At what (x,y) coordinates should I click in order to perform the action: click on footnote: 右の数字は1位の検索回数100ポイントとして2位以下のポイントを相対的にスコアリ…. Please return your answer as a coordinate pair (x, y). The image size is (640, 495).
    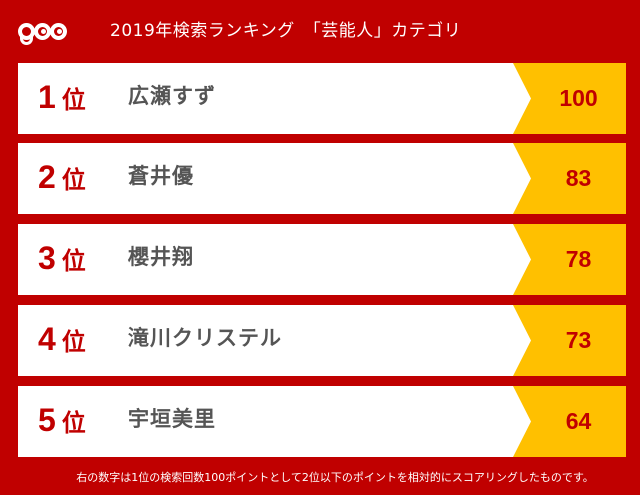
    Looking at the image, I should click on (335, 477).